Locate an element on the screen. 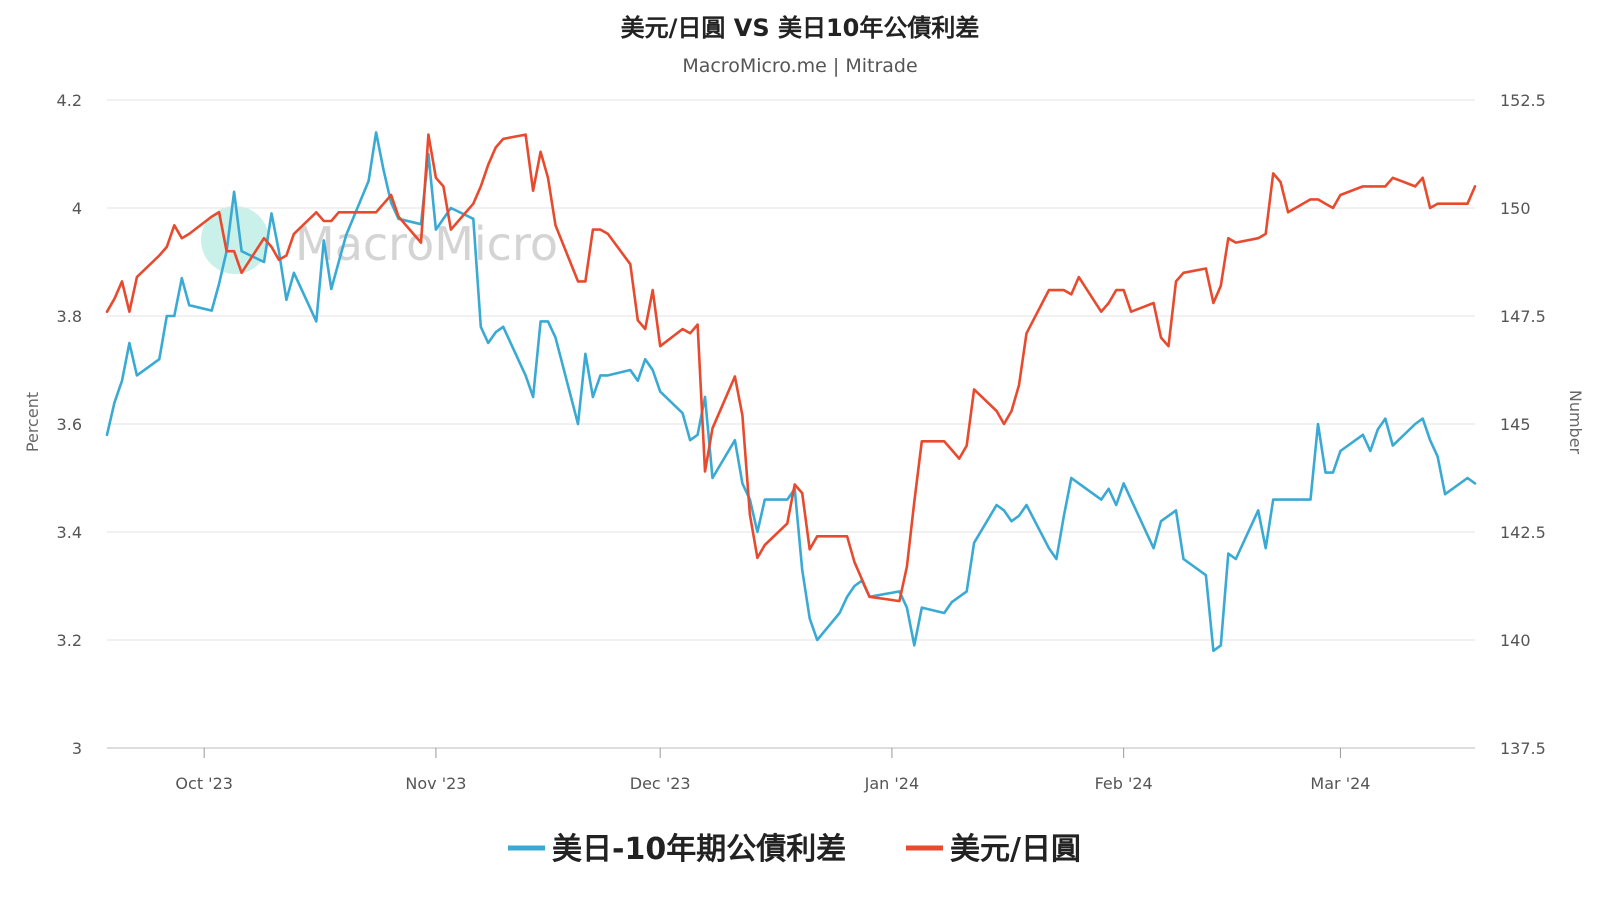 The height and width of the screenshot is (900, 1600). y-right-tick-label: 142.5 is located at coordinates (1523, 532).